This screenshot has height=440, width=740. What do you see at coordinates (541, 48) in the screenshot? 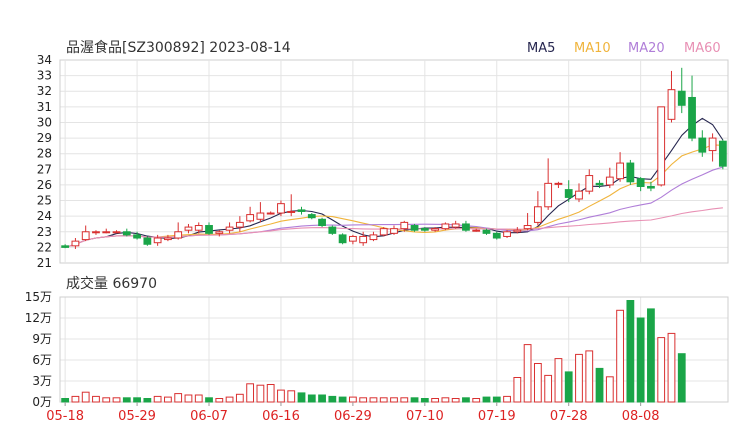
I see `legend-ma5: MA5` at bounding box center [541, 48].